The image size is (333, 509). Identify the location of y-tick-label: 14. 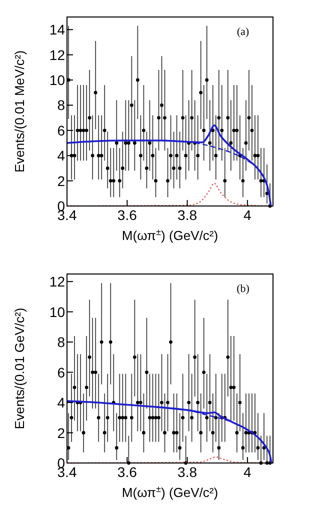
(57, 30).